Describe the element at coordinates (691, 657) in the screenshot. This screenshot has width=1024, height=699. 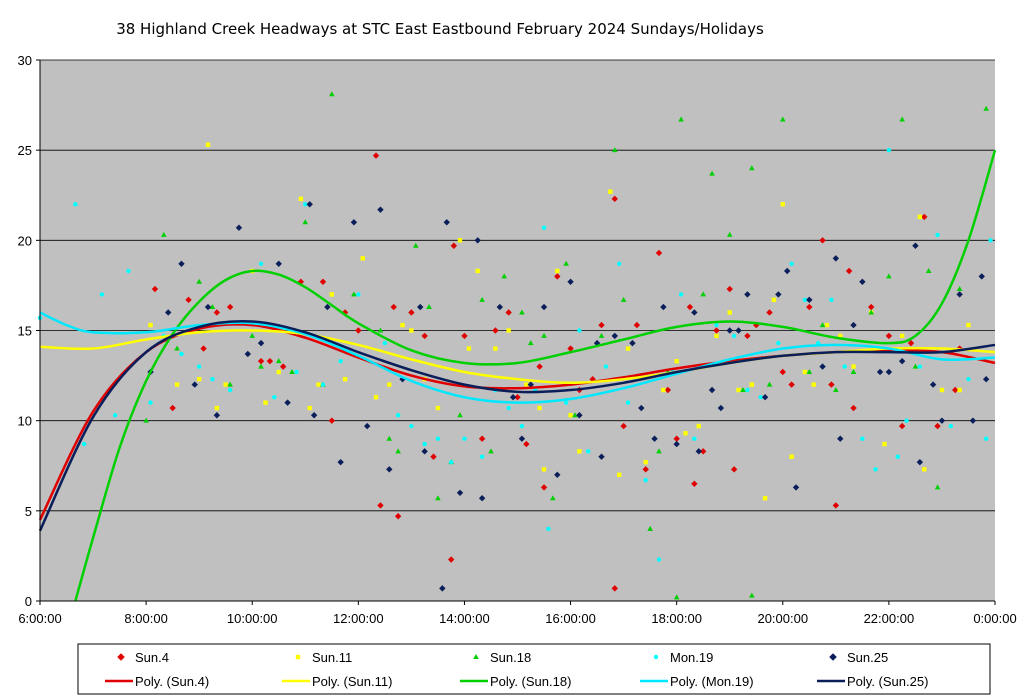
I see `legend-label: Mon.19` at that location.